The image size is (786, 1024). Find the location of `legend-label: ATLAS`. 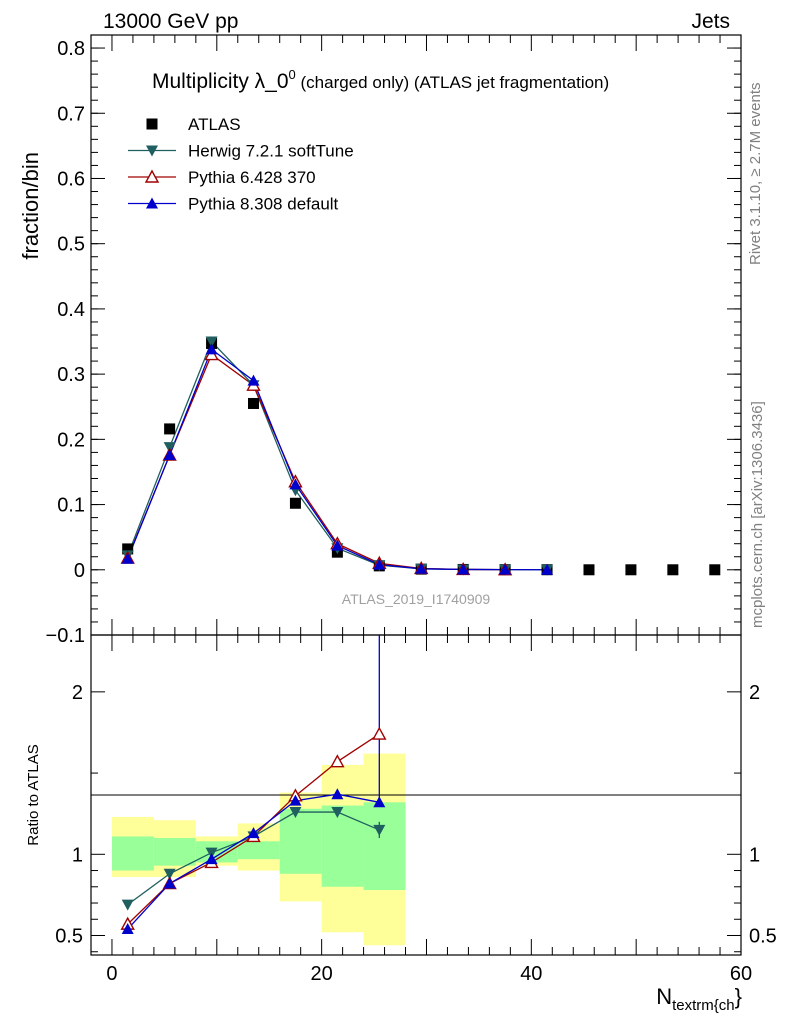

legend-label: ATLAS is located at coordinates (214, 124).